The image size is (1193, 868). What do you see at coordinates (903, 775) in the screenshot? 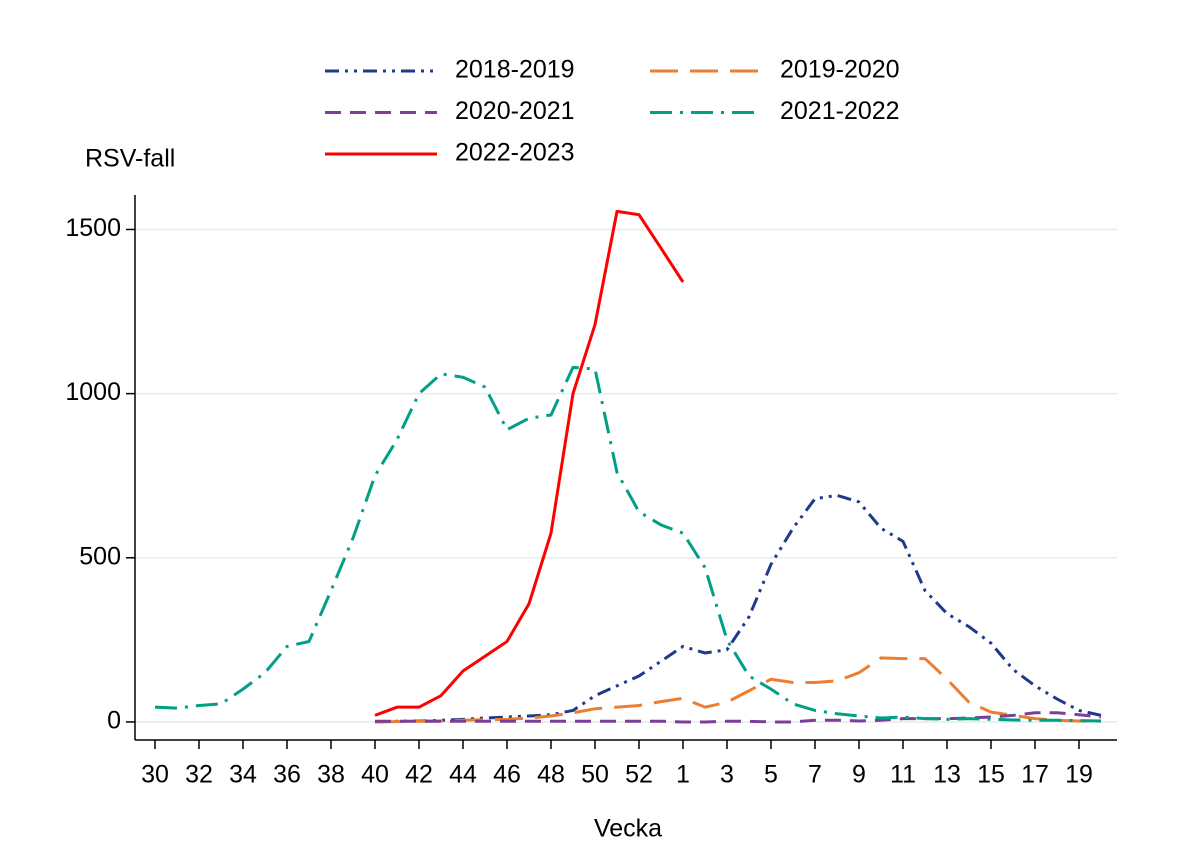
I see `x-tick-label: 11` at bounding box center [903, 775].